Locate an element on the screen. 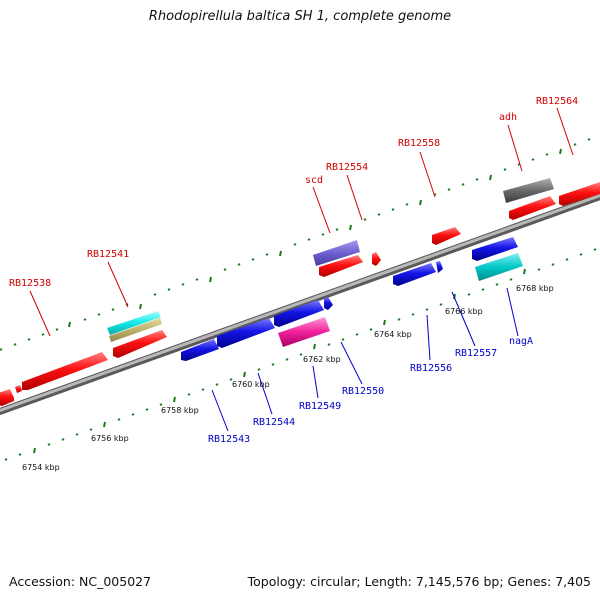 This screenshot has height=600, width=600. feature-purple-scd is located at coordinates (336, 253).